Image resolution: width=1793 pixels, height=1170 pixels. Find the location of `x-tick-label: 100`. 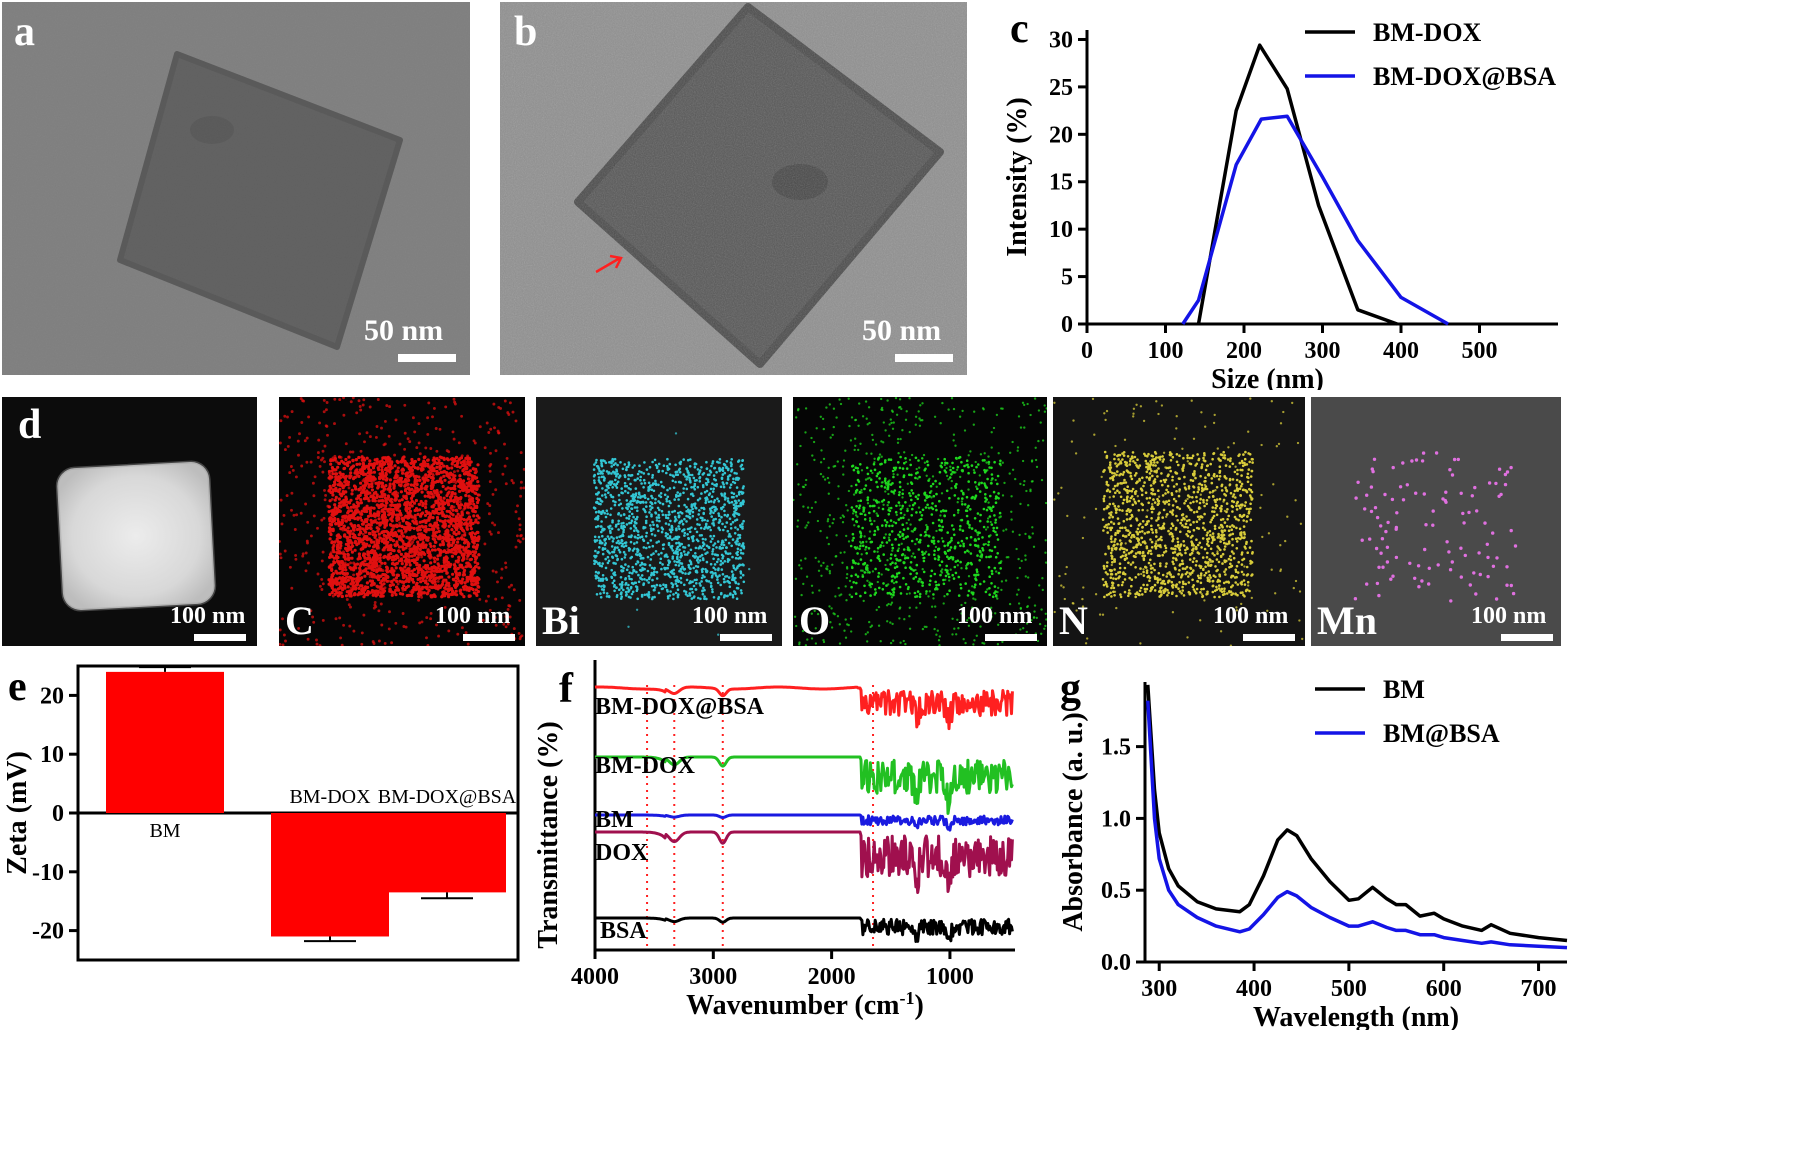

x-tick-label: 100 is located at coordinates (1166, 351).